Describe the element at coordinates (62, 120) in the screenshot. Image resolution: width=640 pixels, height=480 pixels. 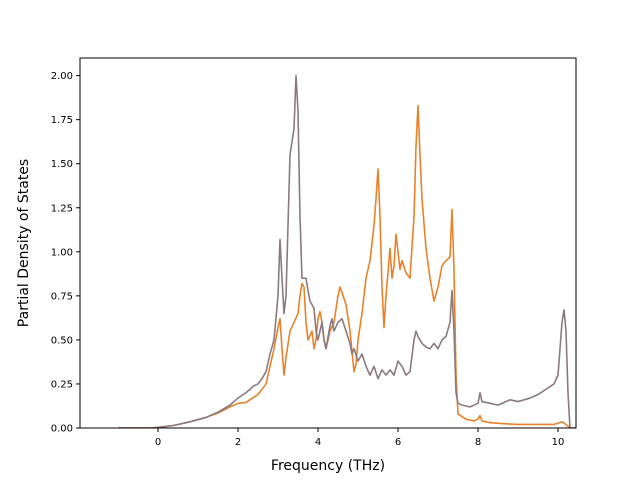
I see `y-tick-label: 1.75` at that location.